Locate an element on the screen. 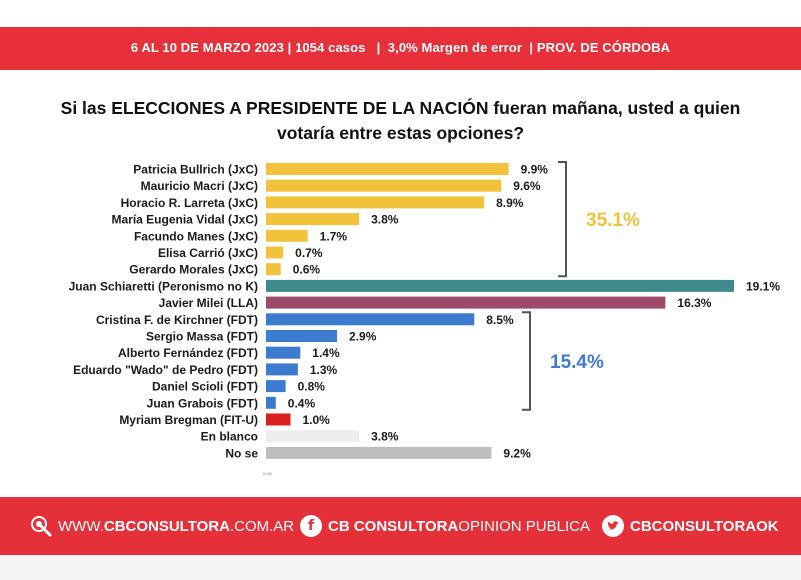 Image resolution: width=801 pixels, height=580 pixels. value-label: 9.2% is located at coordinates (517, 453).